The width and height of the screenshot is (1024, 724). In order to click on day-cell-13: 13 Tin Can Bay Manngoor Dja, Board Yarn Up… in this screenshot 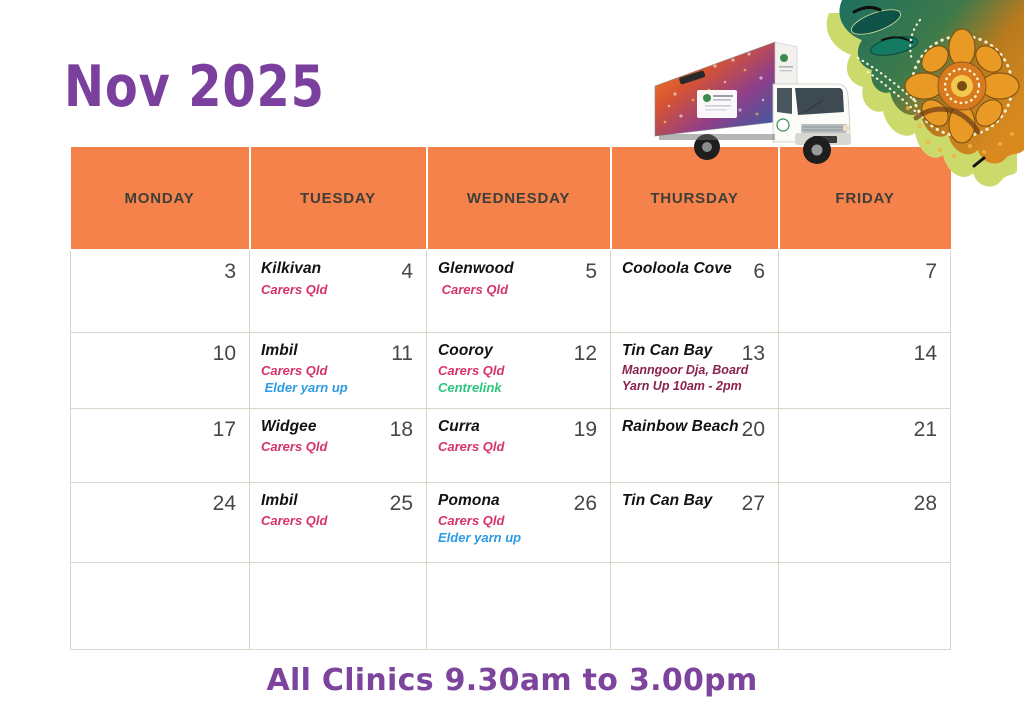, I will do `click(694, 370)`.